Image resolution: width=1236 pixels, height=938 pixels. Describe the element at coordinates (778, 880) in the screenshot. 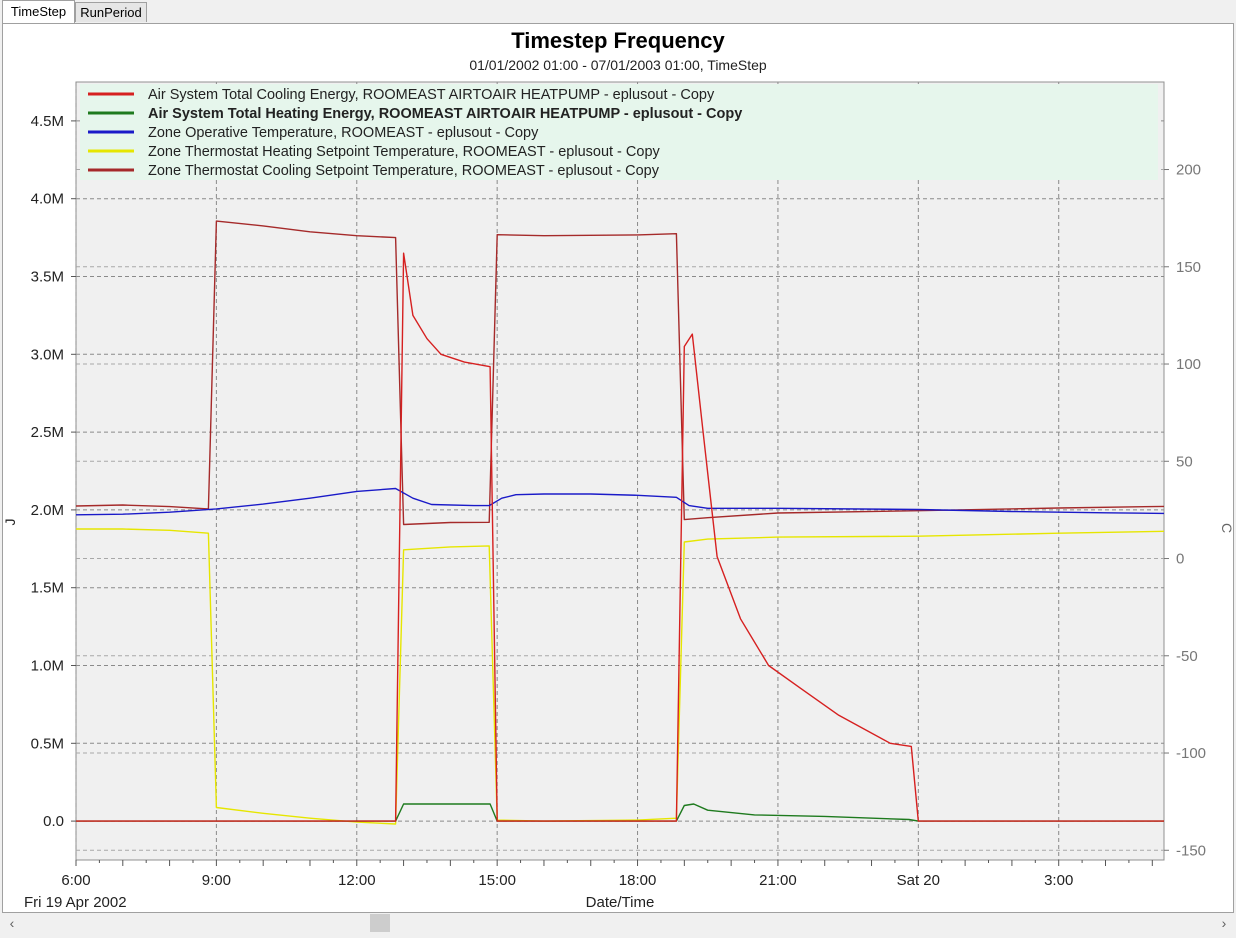

I see `x-tick-label: 21:00` at that location.